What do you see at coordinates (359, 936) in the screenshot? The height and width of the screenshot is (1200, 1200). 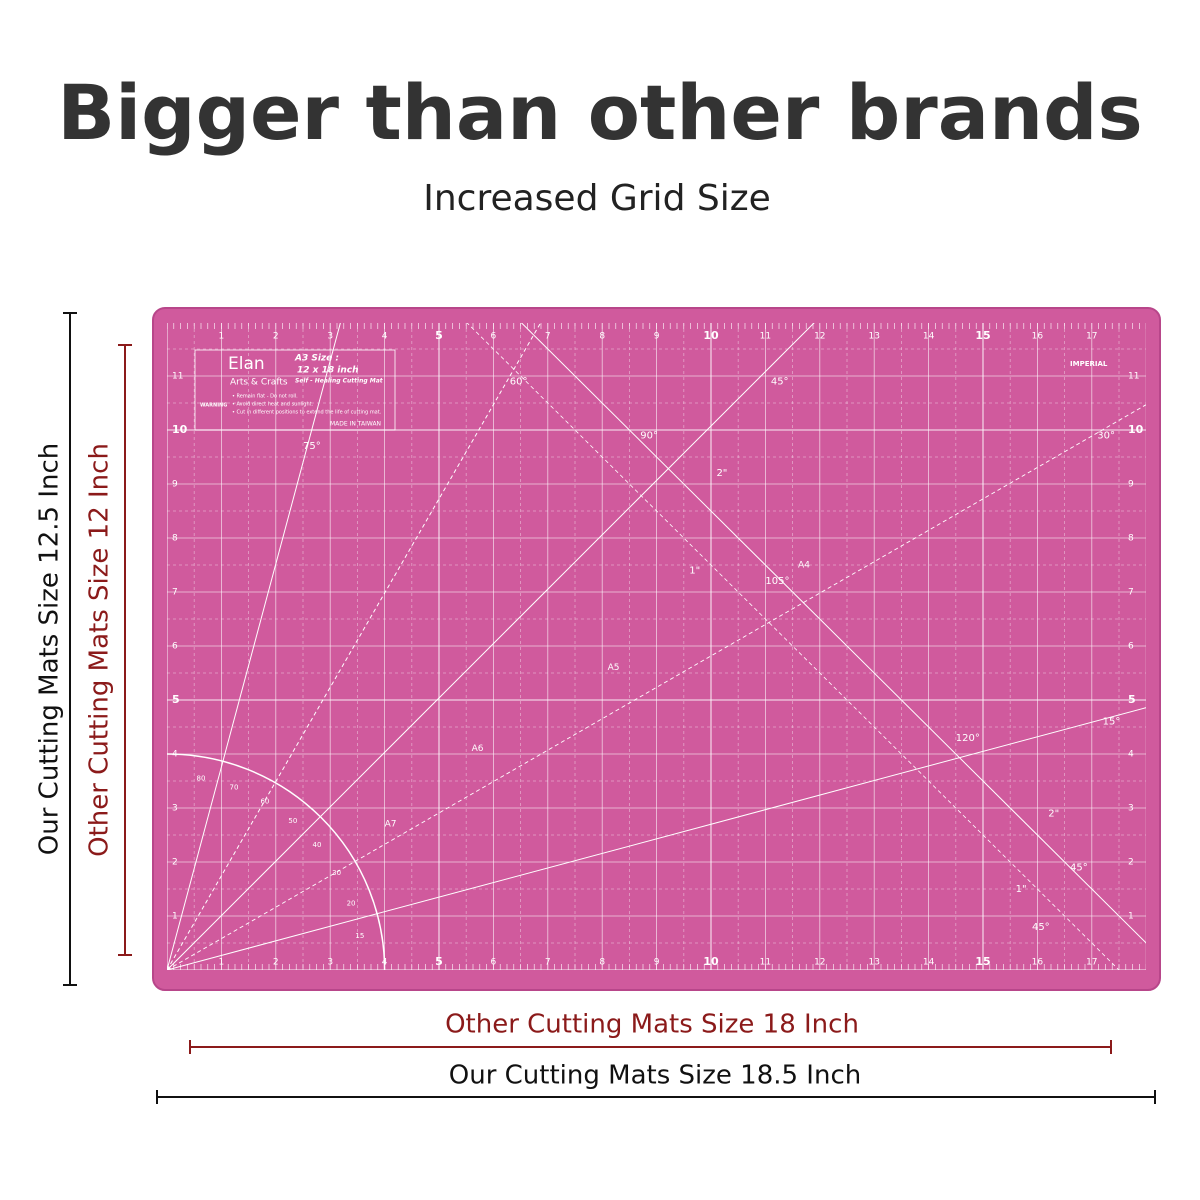 I see `protractor-label: 15` at bounding box center [359, 936].